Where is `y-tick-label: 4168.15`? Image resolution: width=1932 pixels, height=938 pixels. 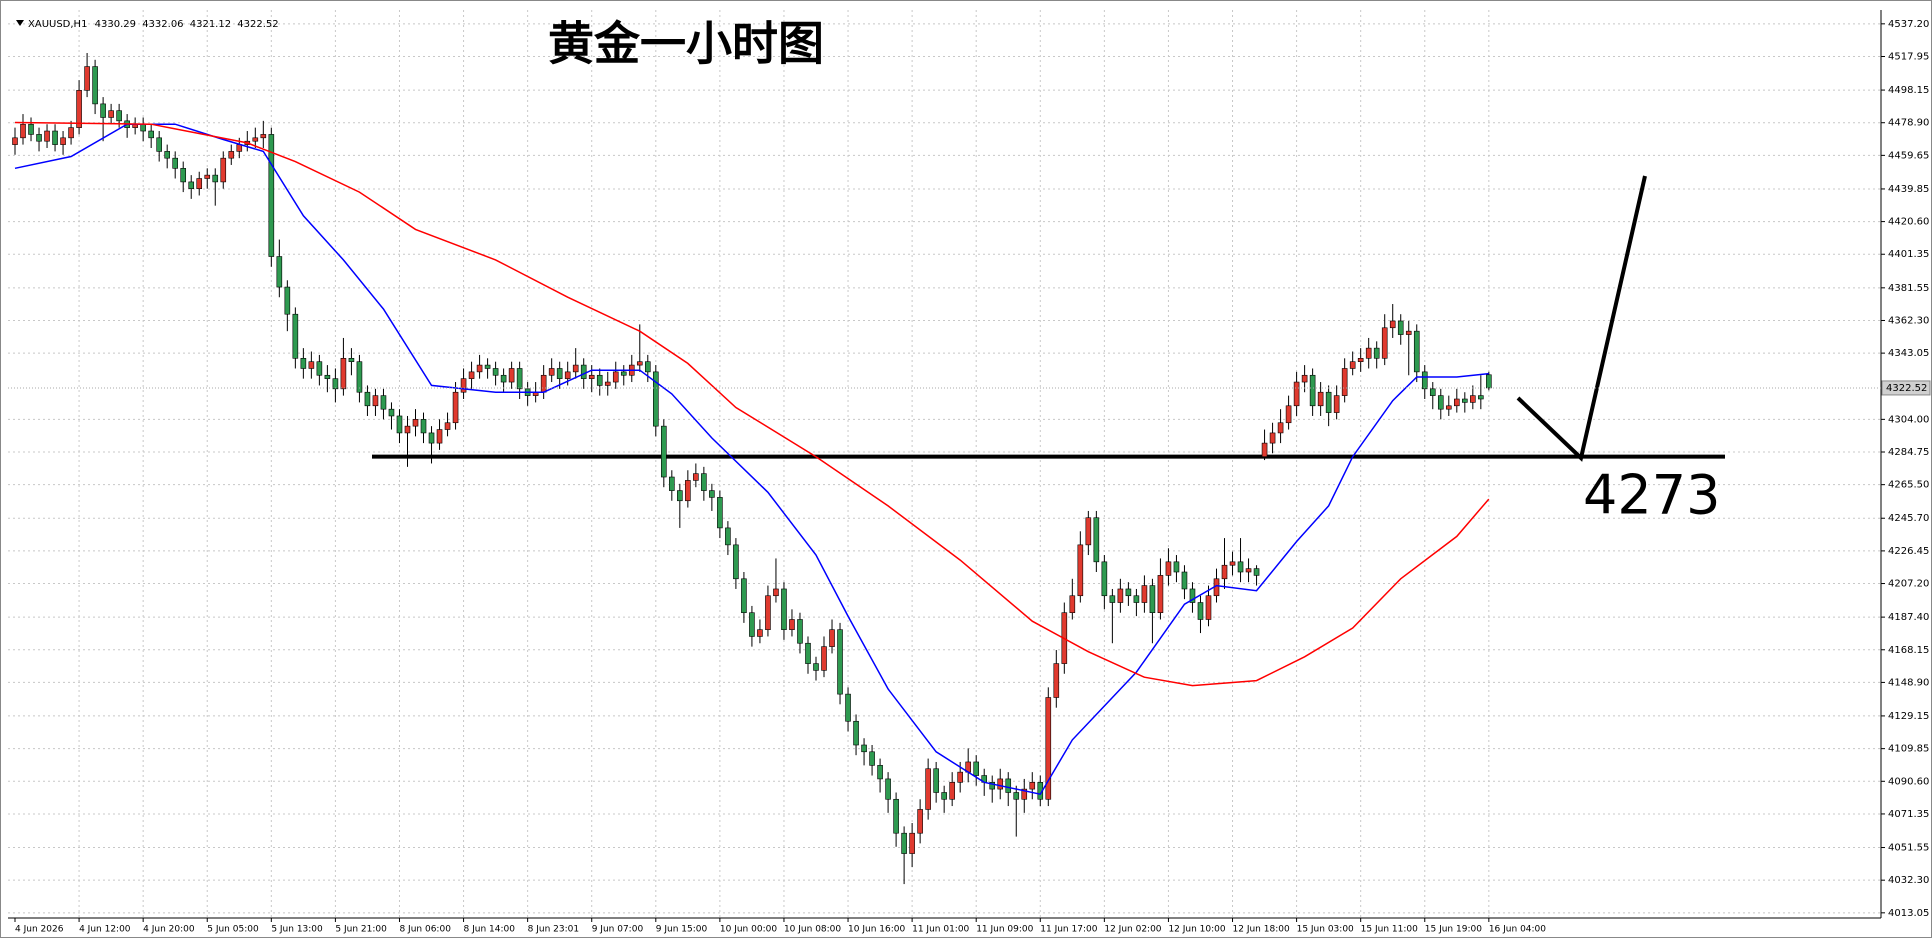 y-tick-label: 4168.15 is located at coordinates (1908, 650).